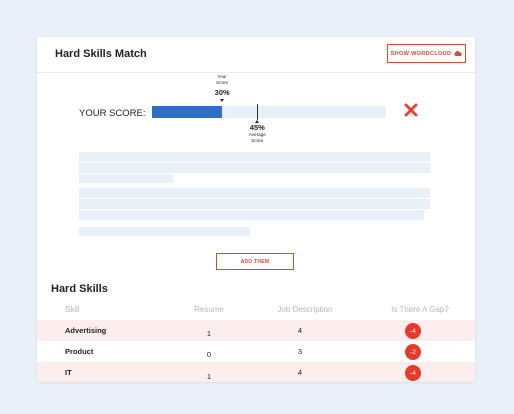  What do you see at coordinates (79, 289) in the screenshot?
I see `hard-skills-title: Hard Skills` at bounding box center [79, 289].